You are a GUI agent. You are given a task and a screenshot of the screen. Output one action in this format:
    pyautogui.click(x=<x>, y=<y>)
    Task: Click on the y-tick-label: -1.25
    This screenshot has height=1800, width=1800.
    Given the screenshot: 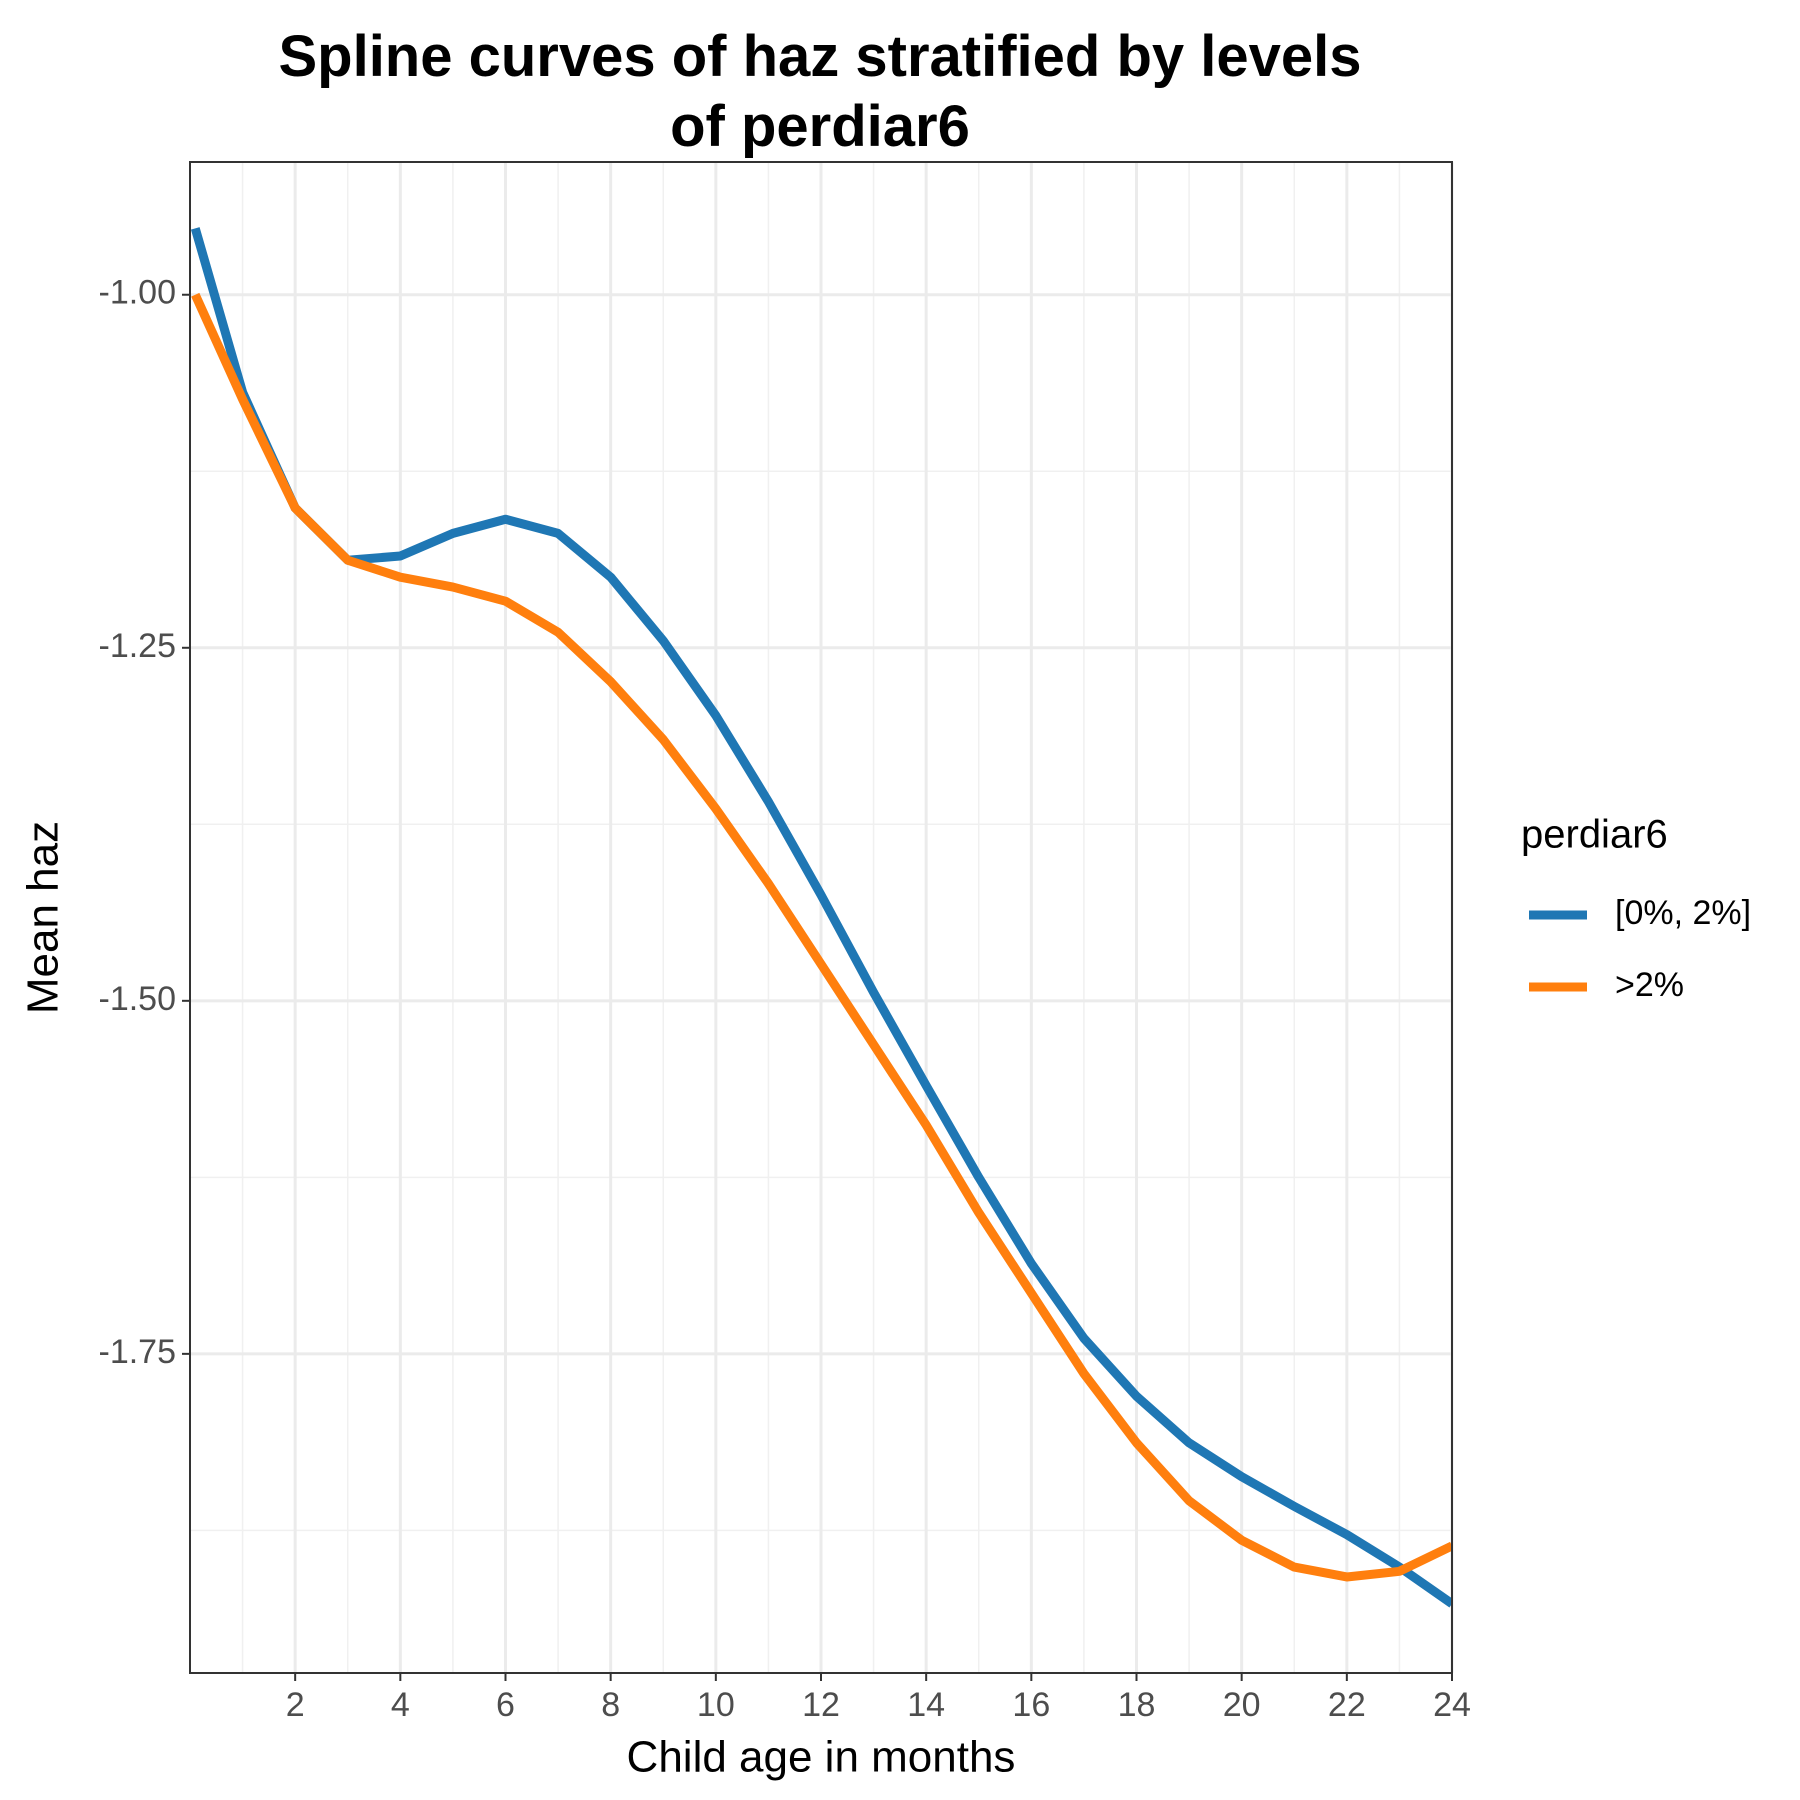 What is the action you would take?
    pyautogui.click(x=138, y=646)
    